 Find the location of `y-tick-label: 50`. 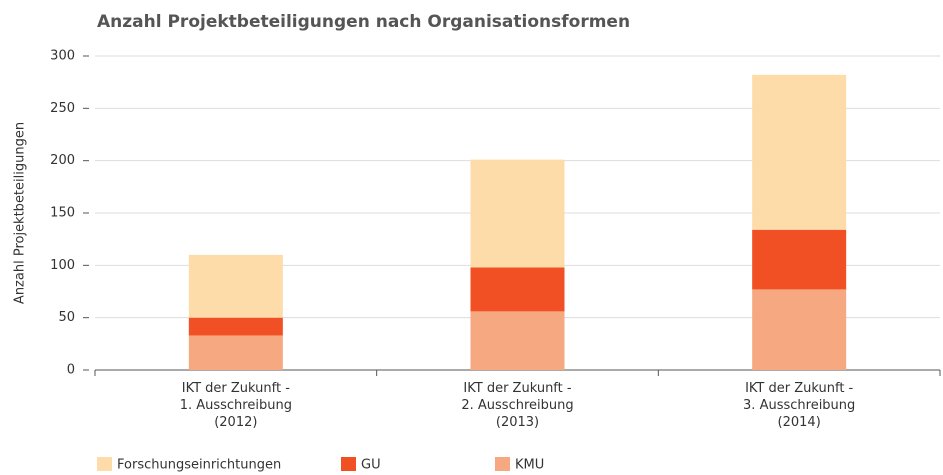

y-tick-label: 50 is located at coordinates (66, 317).